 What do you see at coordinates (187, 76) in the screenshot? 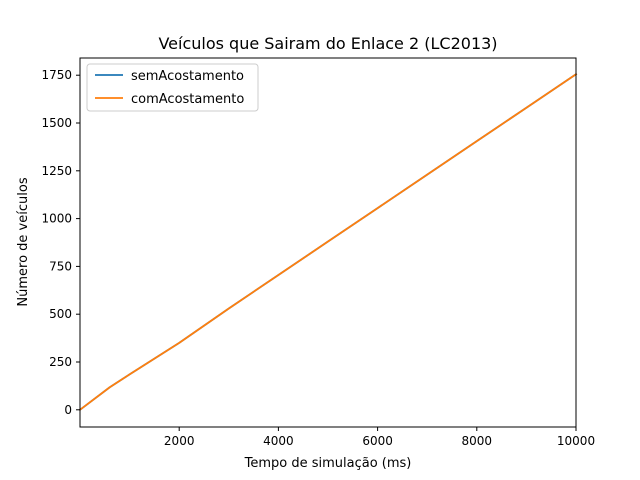
I see `legend-label-semAcostamento: semAcostamento` at bounding box center [187, 76].